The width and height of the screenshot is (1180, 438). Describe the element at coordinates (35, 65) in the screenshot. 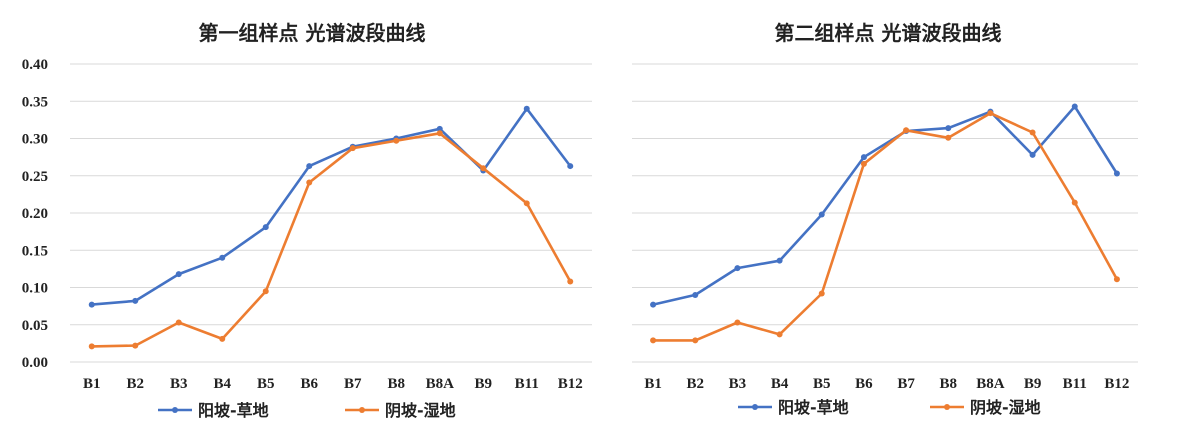

I see `y-tick-label: 0.40` at that location.